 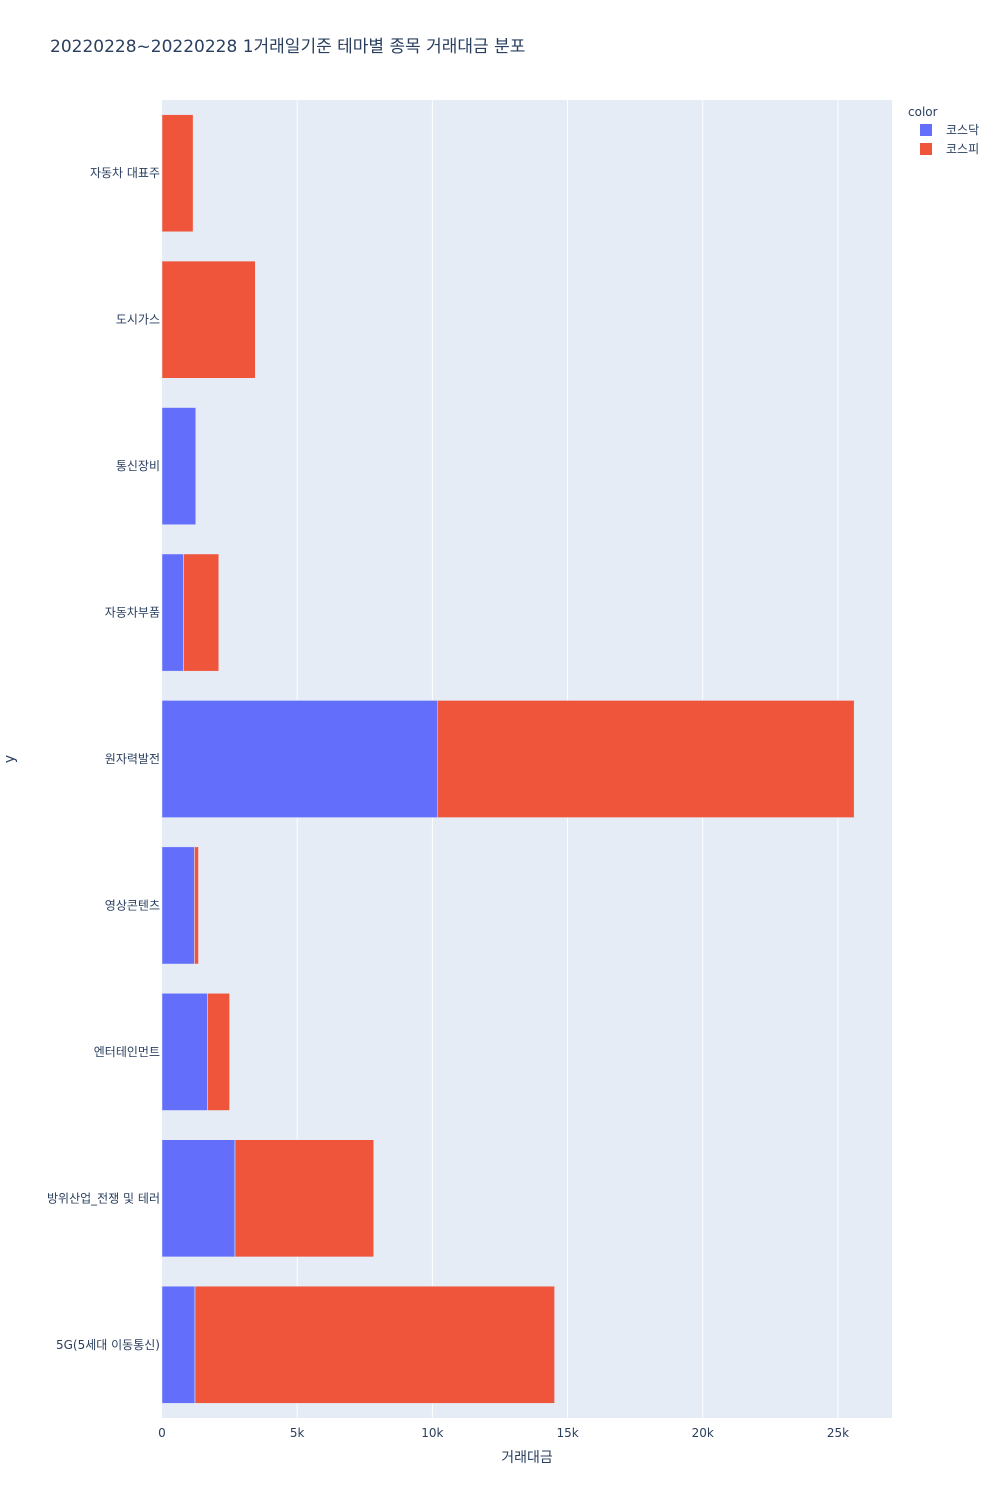 What do you see at coordinates (132, 905) in the screenshot?
I see `y-tick-label: 영상콘텐츠` at bounding box center [132, 905].